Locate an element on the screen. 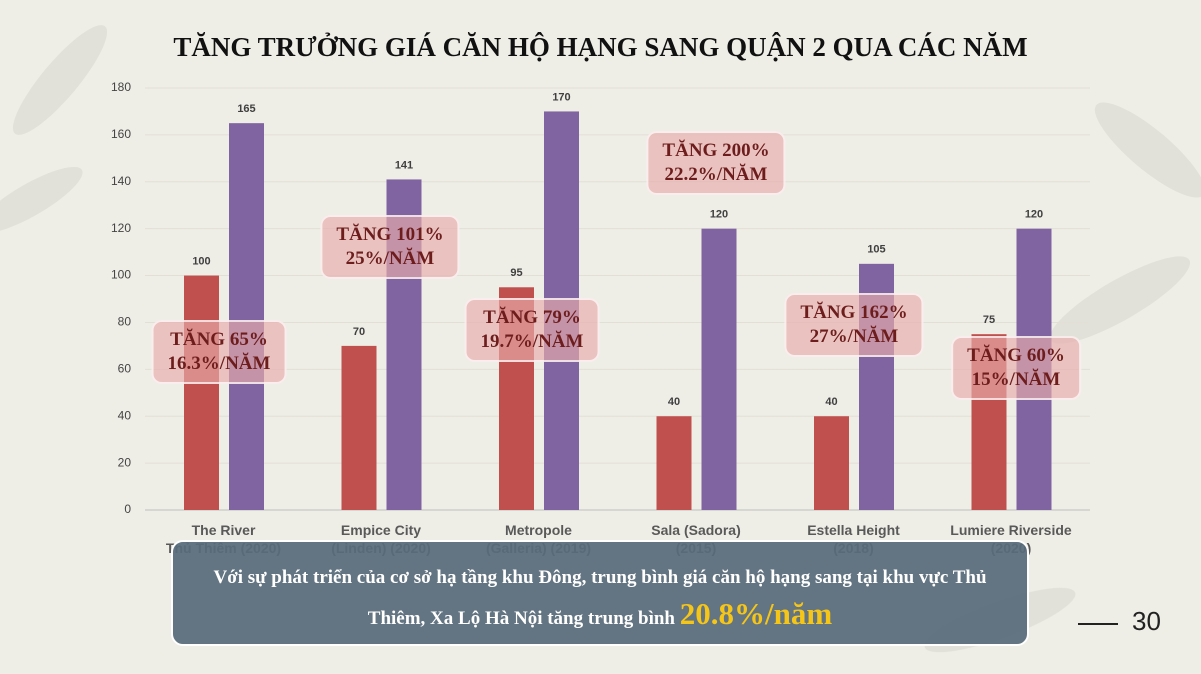 This screenshot has height=674, width=1201. y-tick-label: 40 is located at coordinates (125, 415).